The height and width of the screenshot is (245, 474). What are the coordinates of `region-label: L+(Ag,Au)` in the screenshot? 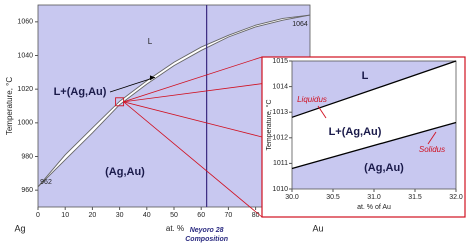 It's located at (355, 132).